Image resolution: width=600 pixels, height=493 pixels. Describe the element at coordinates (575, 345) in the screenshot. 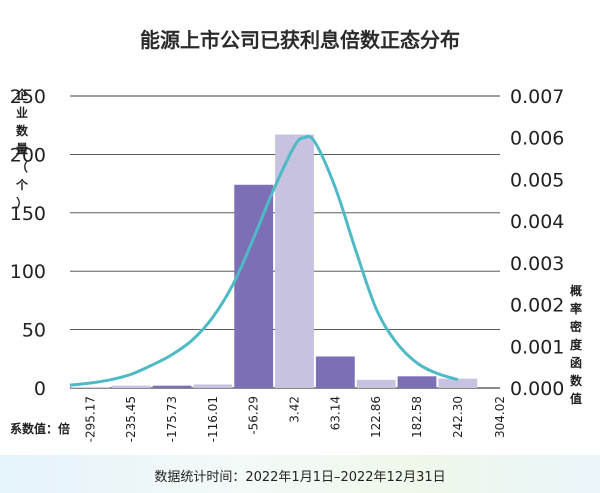

I see `y2-axis-label: 概率密度函数值` at that location.